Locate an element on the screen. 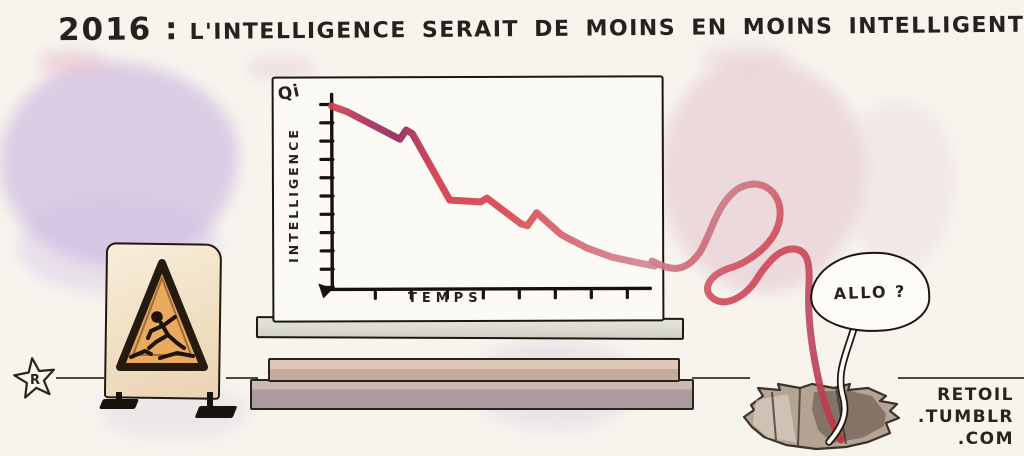  signature: RETOIL .TUMBLR .COM is located at coordinates (966, 417).